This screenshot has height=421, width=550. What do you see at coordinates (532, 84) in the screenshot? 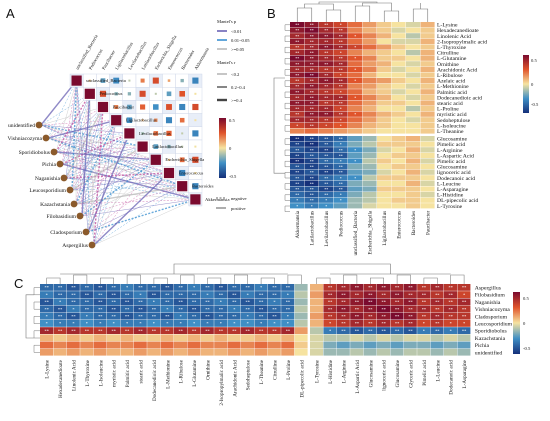
I see `panel-b-colorbar-tick-mid: 0` at bounding box center [532, 84].